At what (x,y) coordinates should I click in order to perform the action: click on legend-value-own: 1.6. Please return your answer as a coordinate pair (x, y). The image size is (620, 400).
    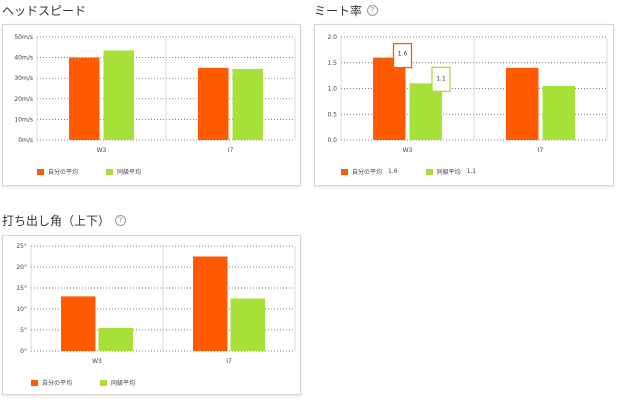
    Looking at the image, I should click on (393, 171).